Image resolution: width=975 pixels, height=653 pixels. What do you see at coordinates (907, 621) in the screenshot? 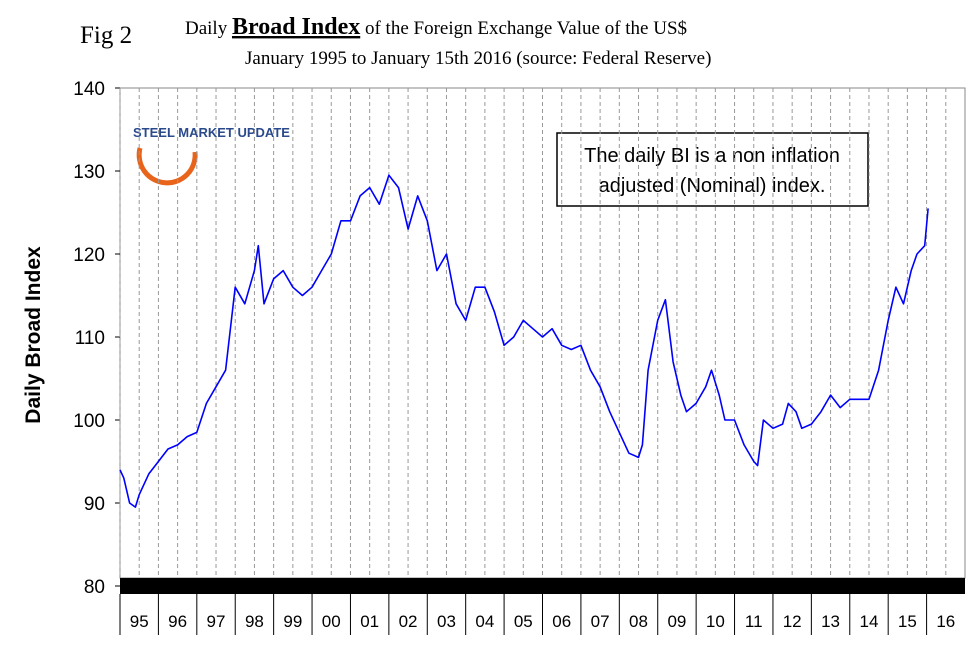
I see `x-tick-label: 15` at bounding box center [907, 621].